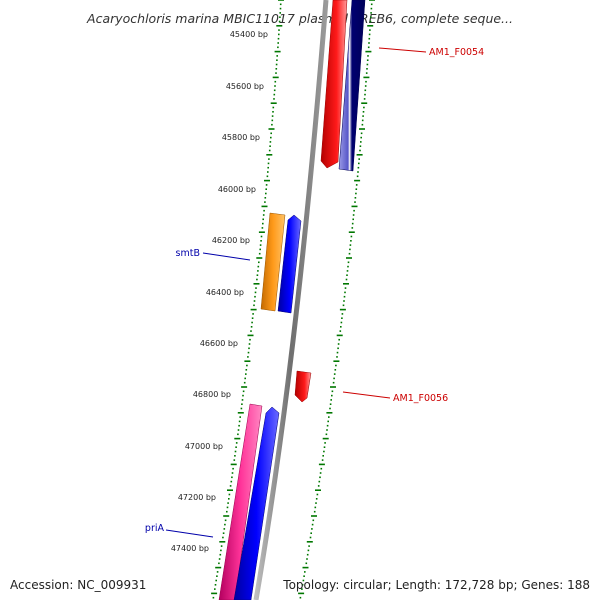 Image resolution: width=600 pixels, height=600 pixels. Describe the element at coordinates (289, 264) in the screenshot. I see `feature-blue-middle` at that location.